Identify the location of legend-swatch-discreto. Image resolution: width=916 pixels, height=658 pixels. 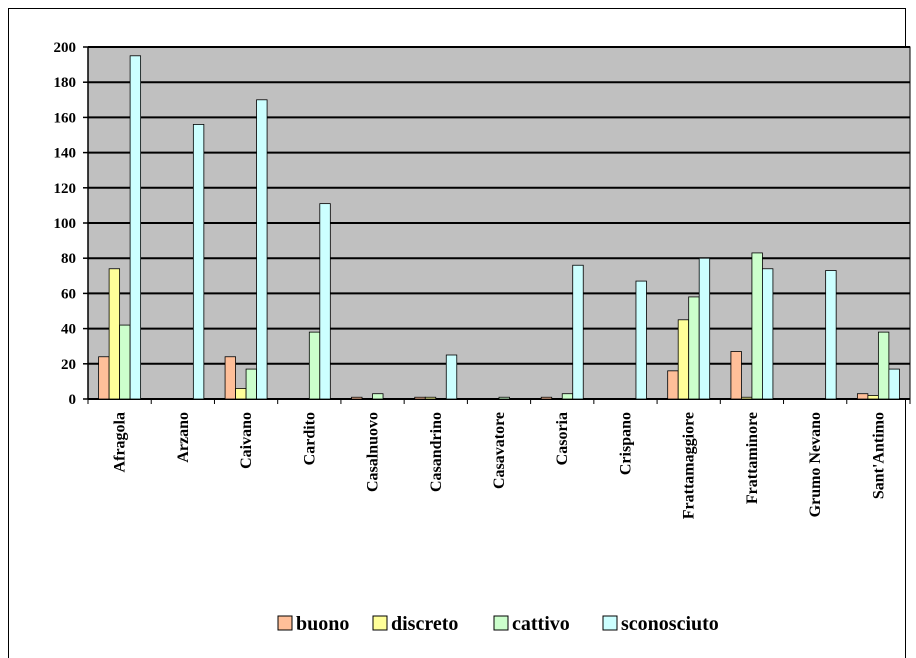
(380, 623).